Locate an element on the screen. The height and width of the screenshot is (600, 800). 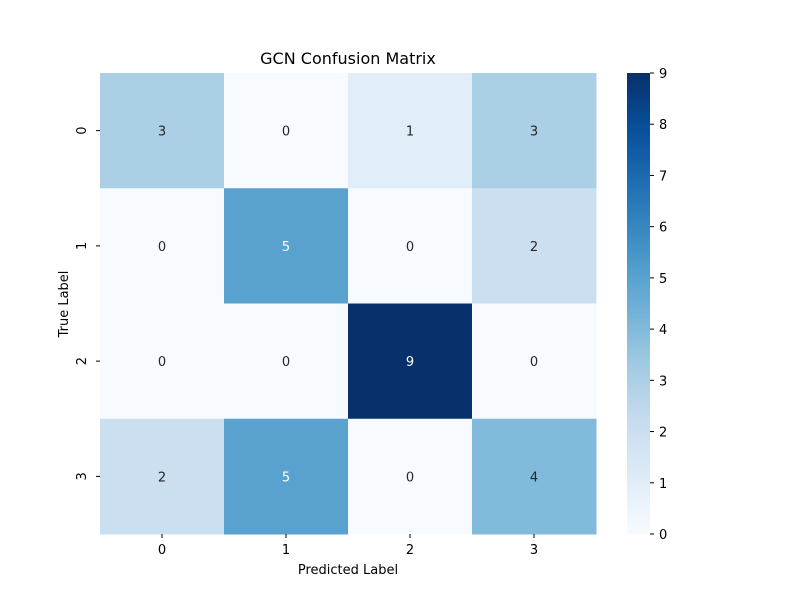
cell-value-label: 1 is located at coordinates (410, 132).